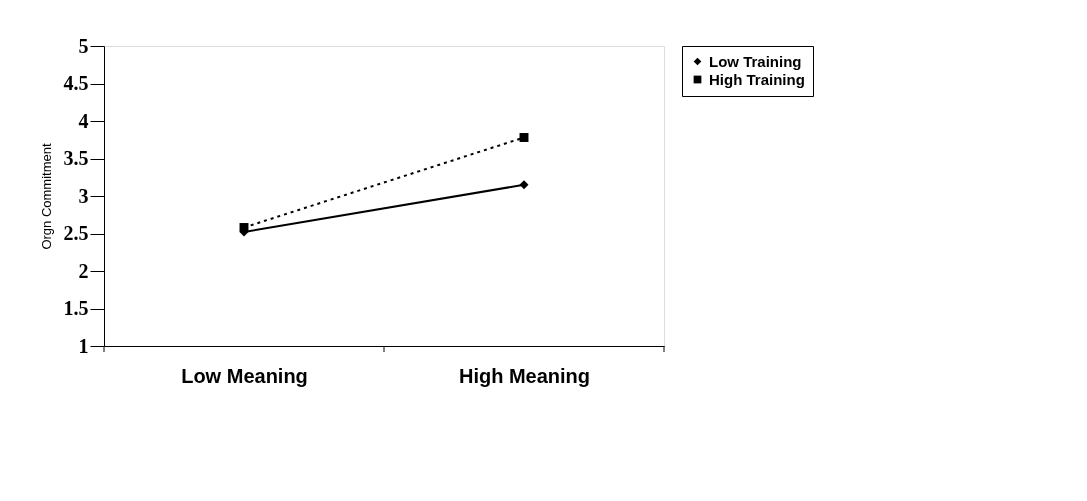  Describe the element at coordinates (46, 196) in the screenshot. I see `y-axis-title: Orgn Commitment` at that location.